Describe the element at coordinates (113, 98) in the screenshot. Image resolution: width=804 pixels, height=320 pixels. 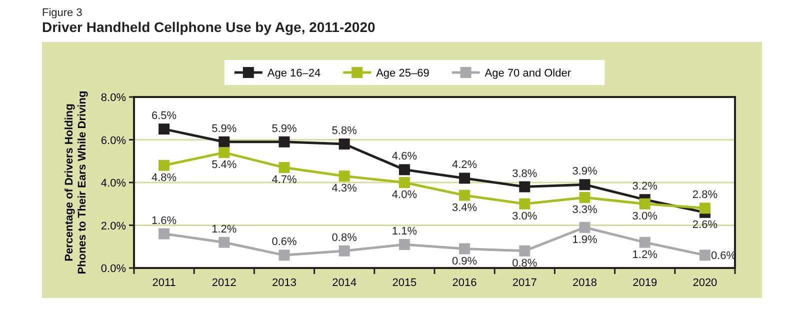
I see `y-tick-label: 8.0%` at that location.